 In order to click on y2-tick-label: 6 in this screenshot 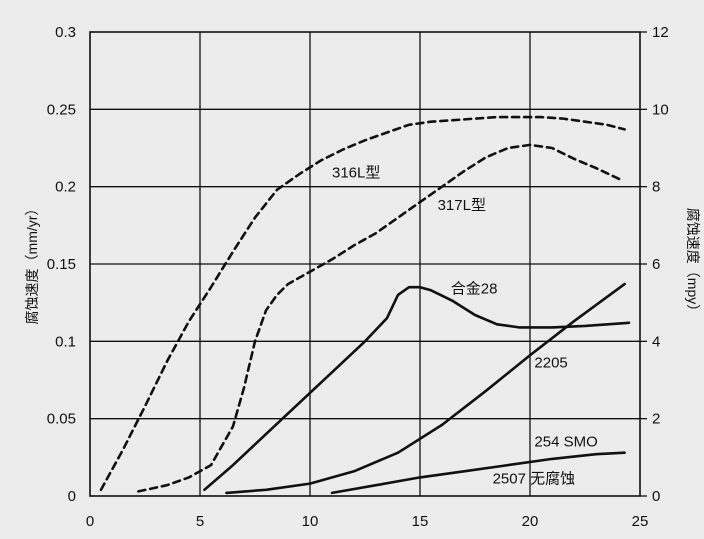, I will do `click(656, 264)`.